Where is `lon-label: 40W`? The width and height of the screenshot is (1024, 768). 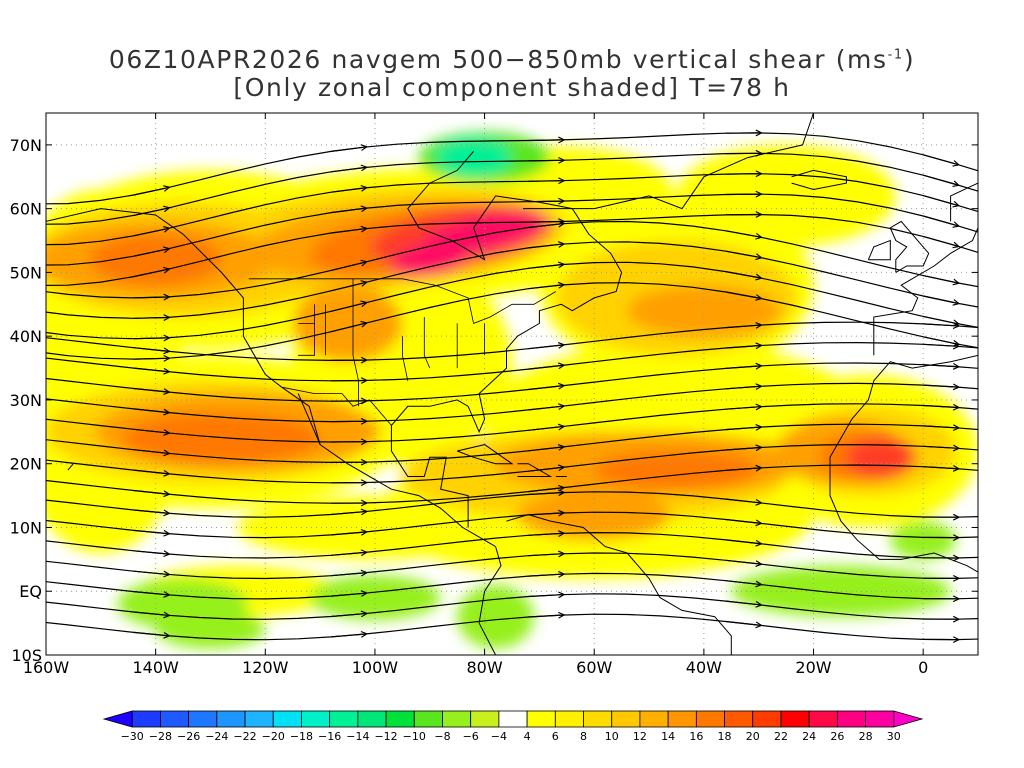 lon-label: 40W is located at coordinates (704, 667).